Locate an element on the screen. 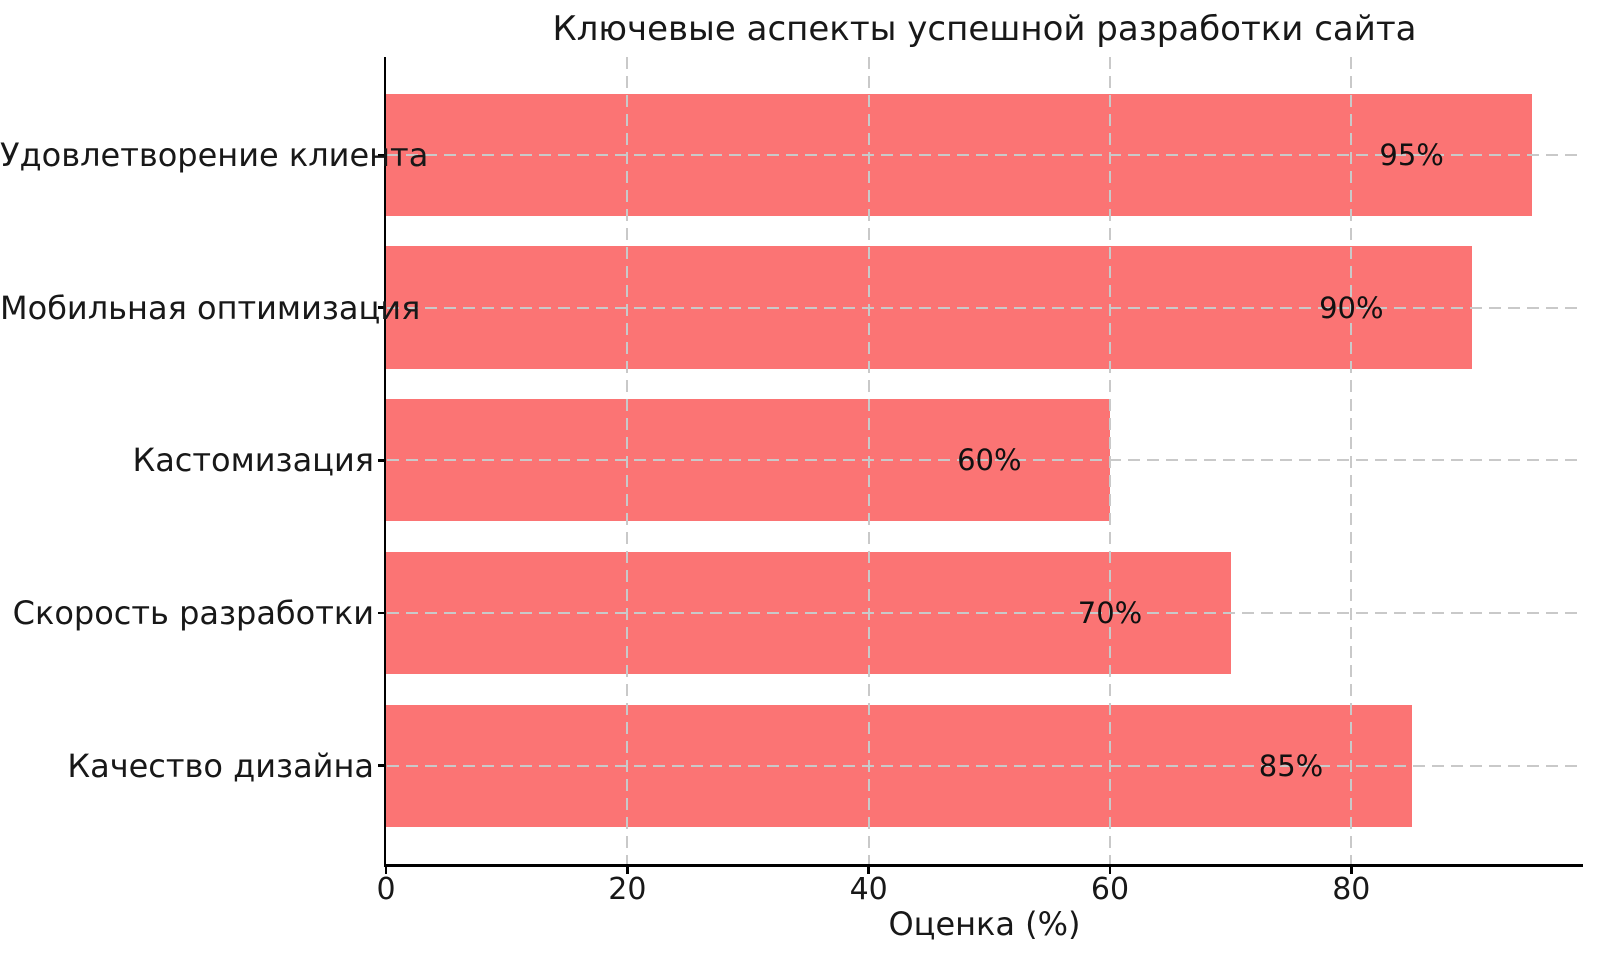  bar-value-label: 85% is located at coordinates (1291, 765).